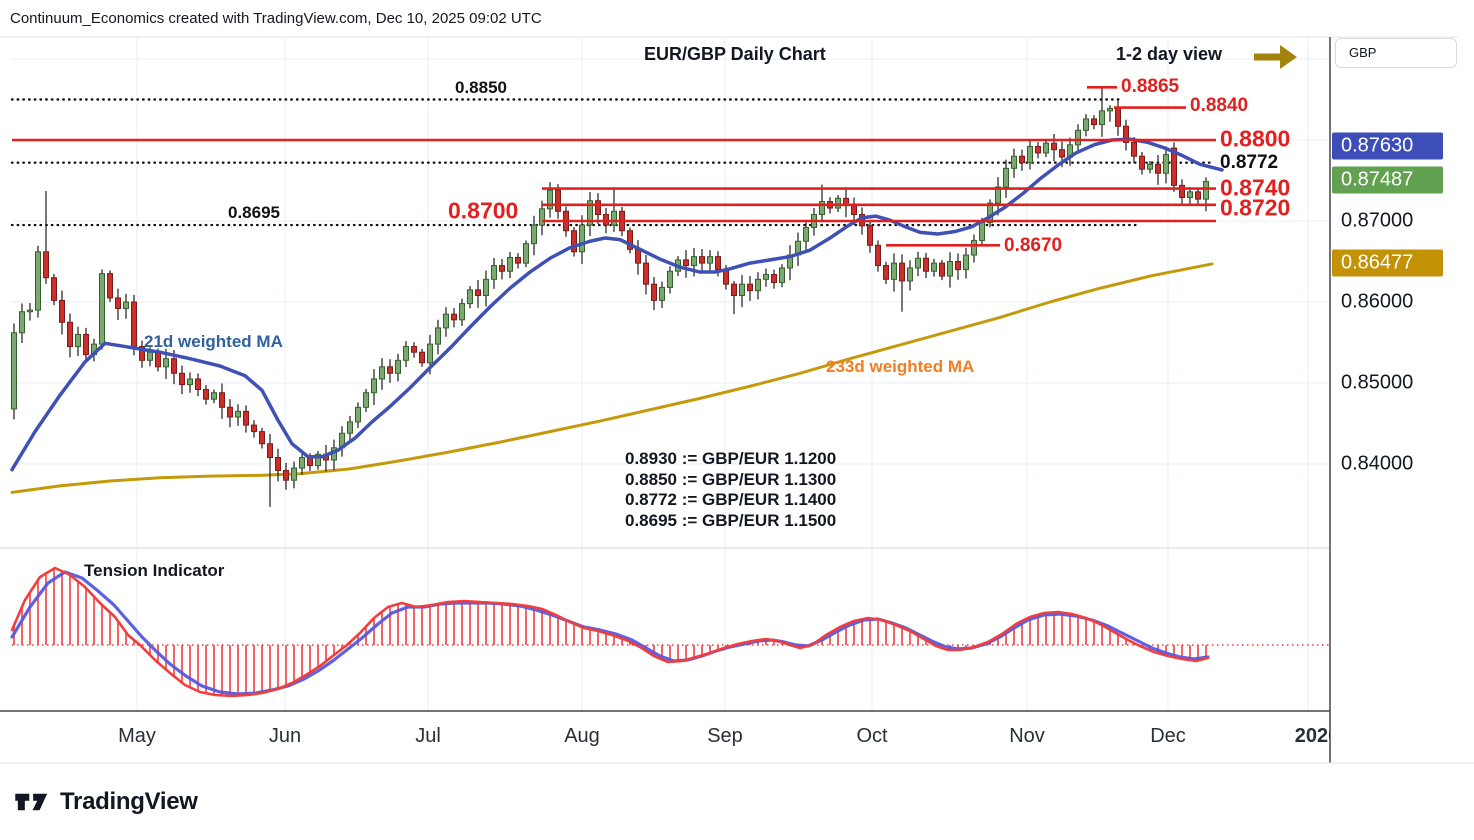 This screenshot has height=840, width=1474. What do you see at coordinates (665, 737) in the screenshot?
I see `time-axis: May Jun Jul Aug Sep Oct Nov Dec 2026` at bounding box center [665, 737].